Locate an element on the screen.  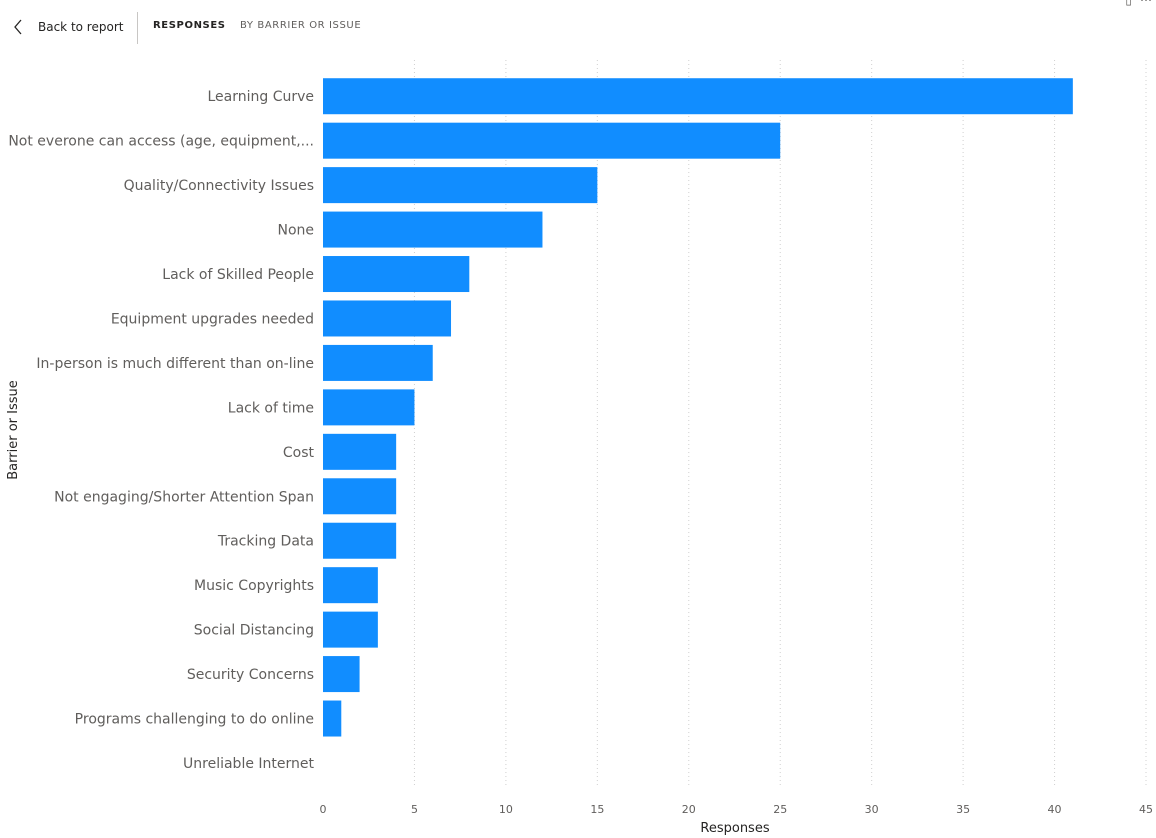
category-label: Unreliable Internet is located at coordinates (248, 764).